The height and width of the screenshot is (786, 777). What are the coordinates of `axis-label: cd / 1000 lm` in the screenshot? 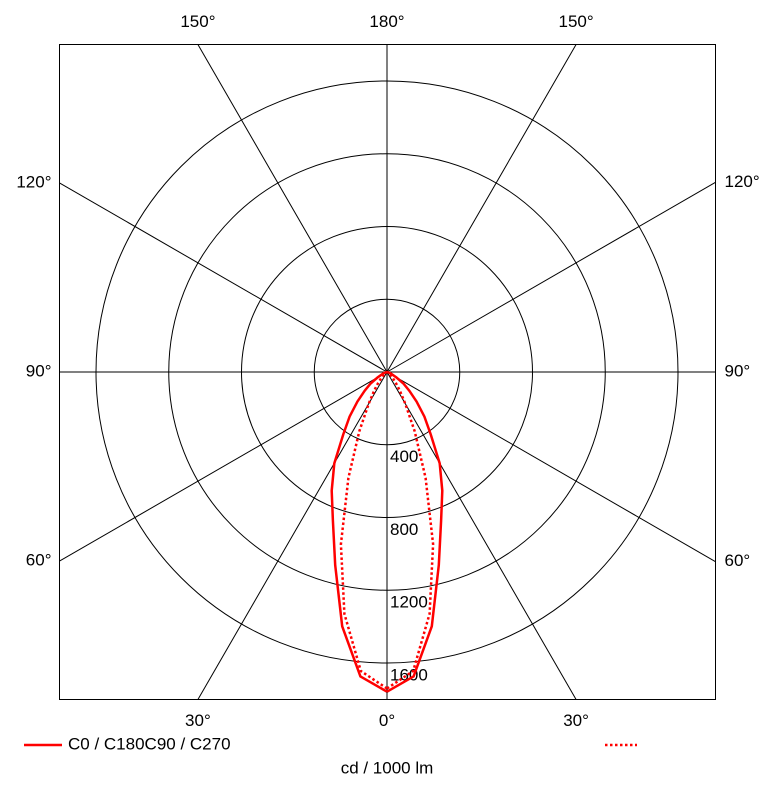 It's located at (387, 767).